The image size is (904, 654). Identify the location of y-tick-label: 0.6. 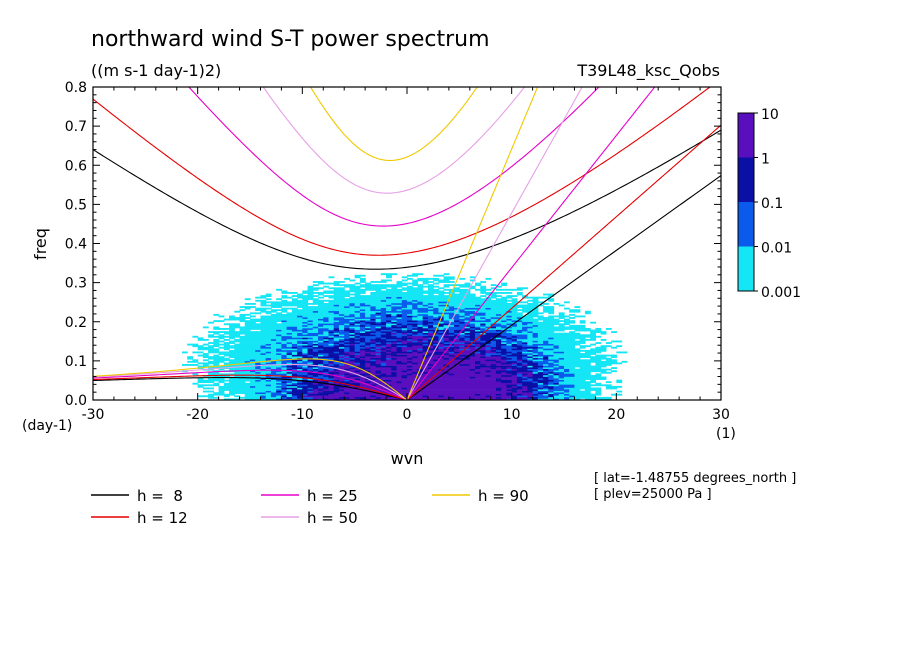
(76, 166).